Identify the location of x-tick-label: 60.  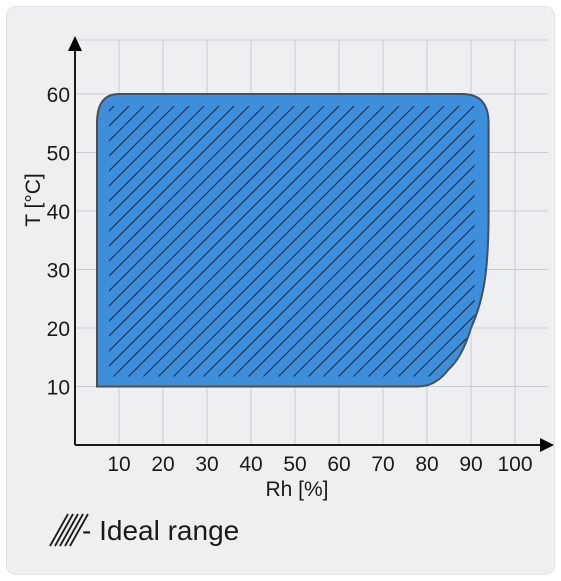
(338, 464).